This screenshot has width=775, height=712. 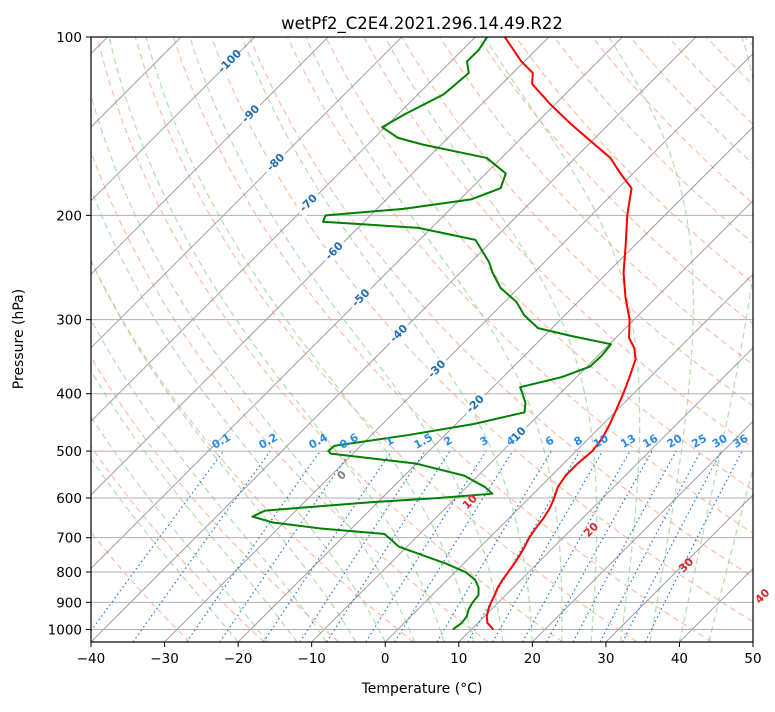 I want to click on y-tick-label: 500, so click(x=69, y=452).